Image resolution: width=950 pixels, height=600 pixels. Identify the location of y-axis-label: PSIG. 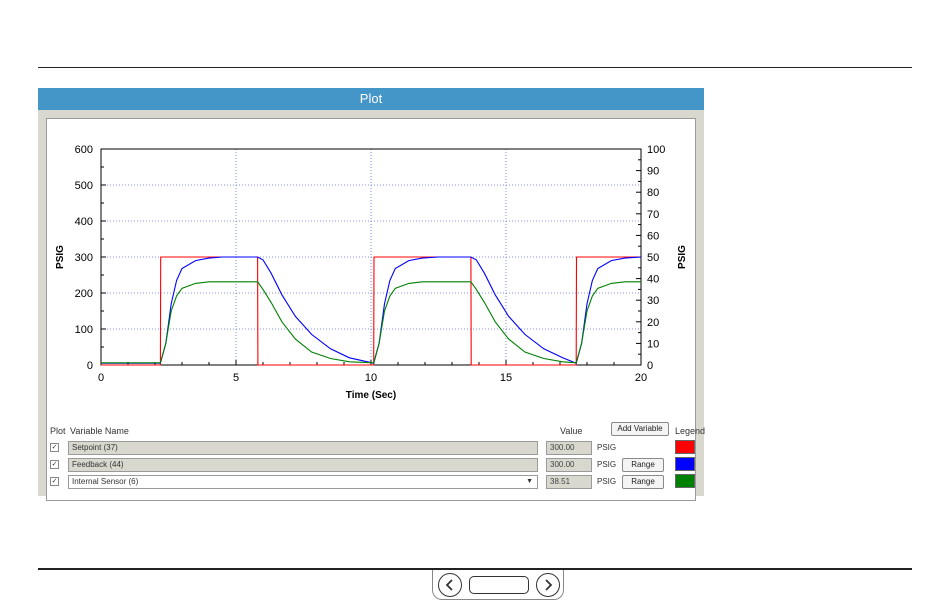
(60, 257).